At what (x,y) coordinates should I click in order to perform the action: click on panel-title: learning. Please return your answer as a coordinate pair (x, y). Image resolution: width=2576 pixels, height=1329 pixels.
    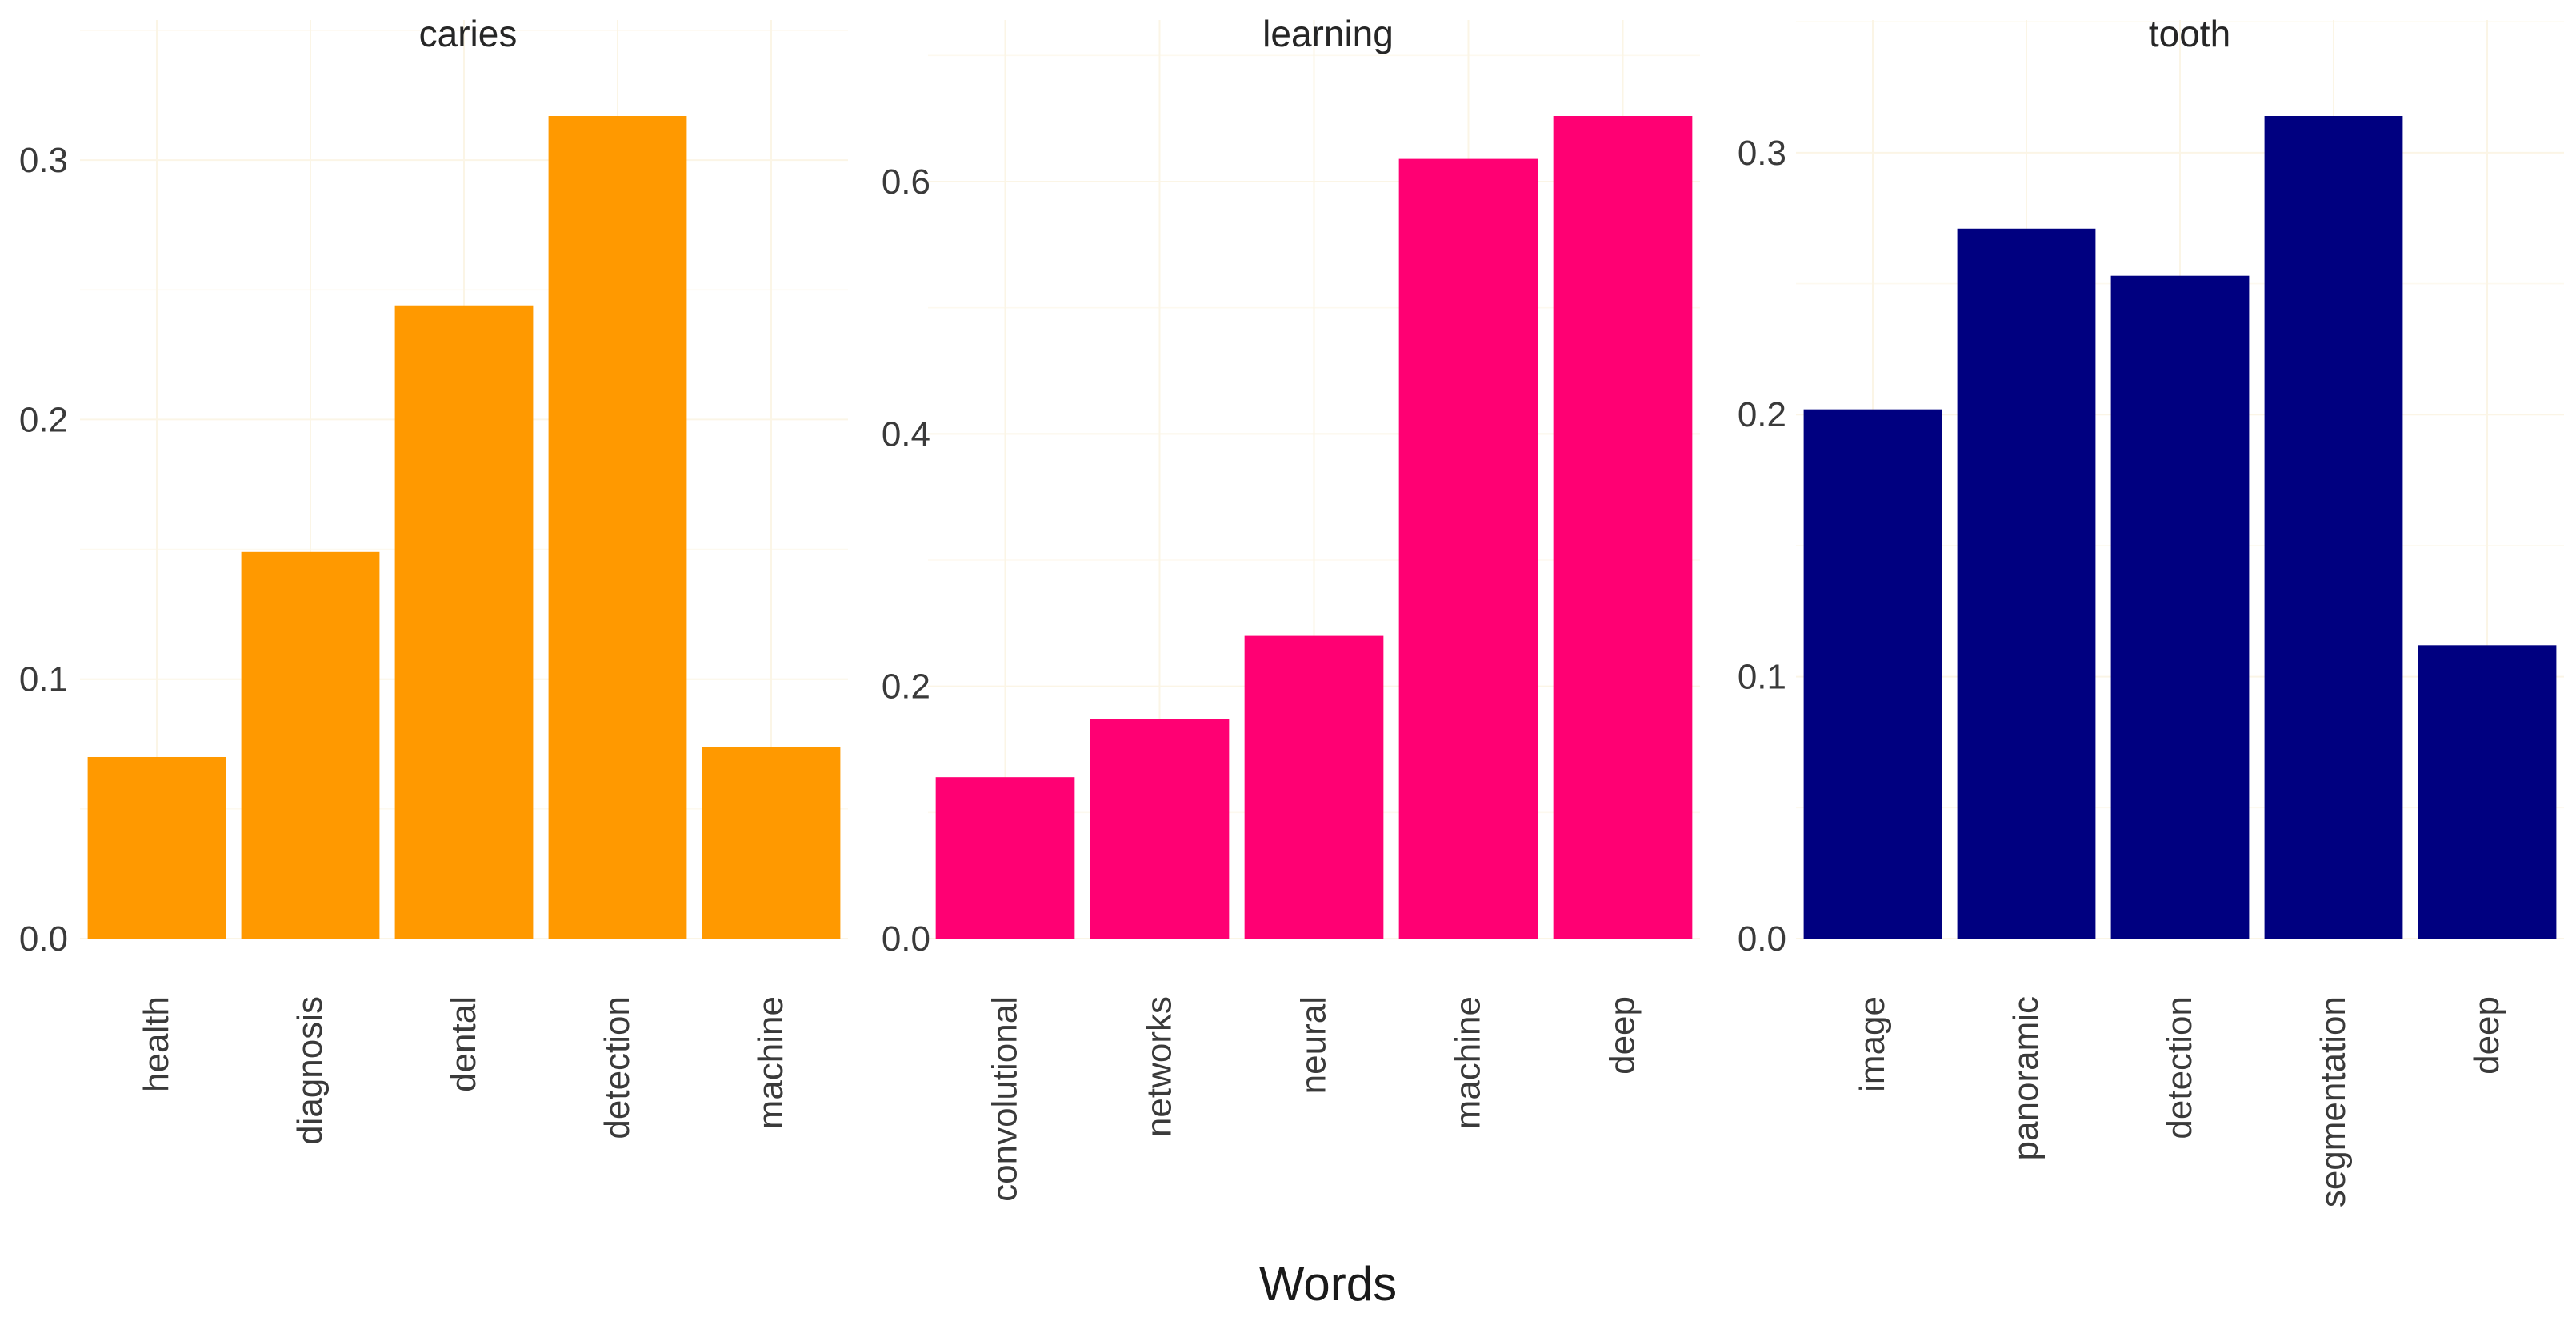
    Looking at the image, I should click on (1328, 33).